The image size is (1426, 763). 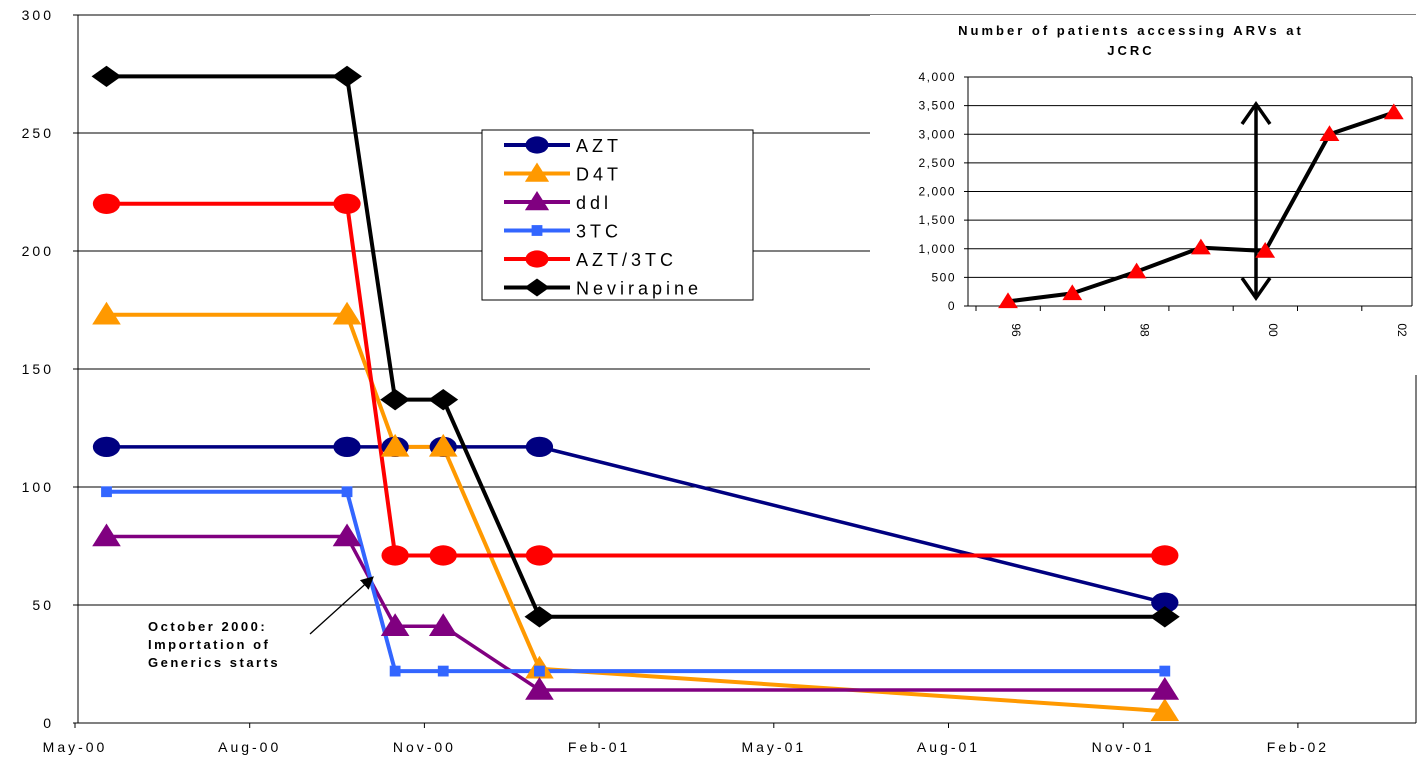 What do you see at coordinates (937, 249) in the screenshot?
I see `inset-y-tick-label: 1,000` at bounding box center [937, 249].